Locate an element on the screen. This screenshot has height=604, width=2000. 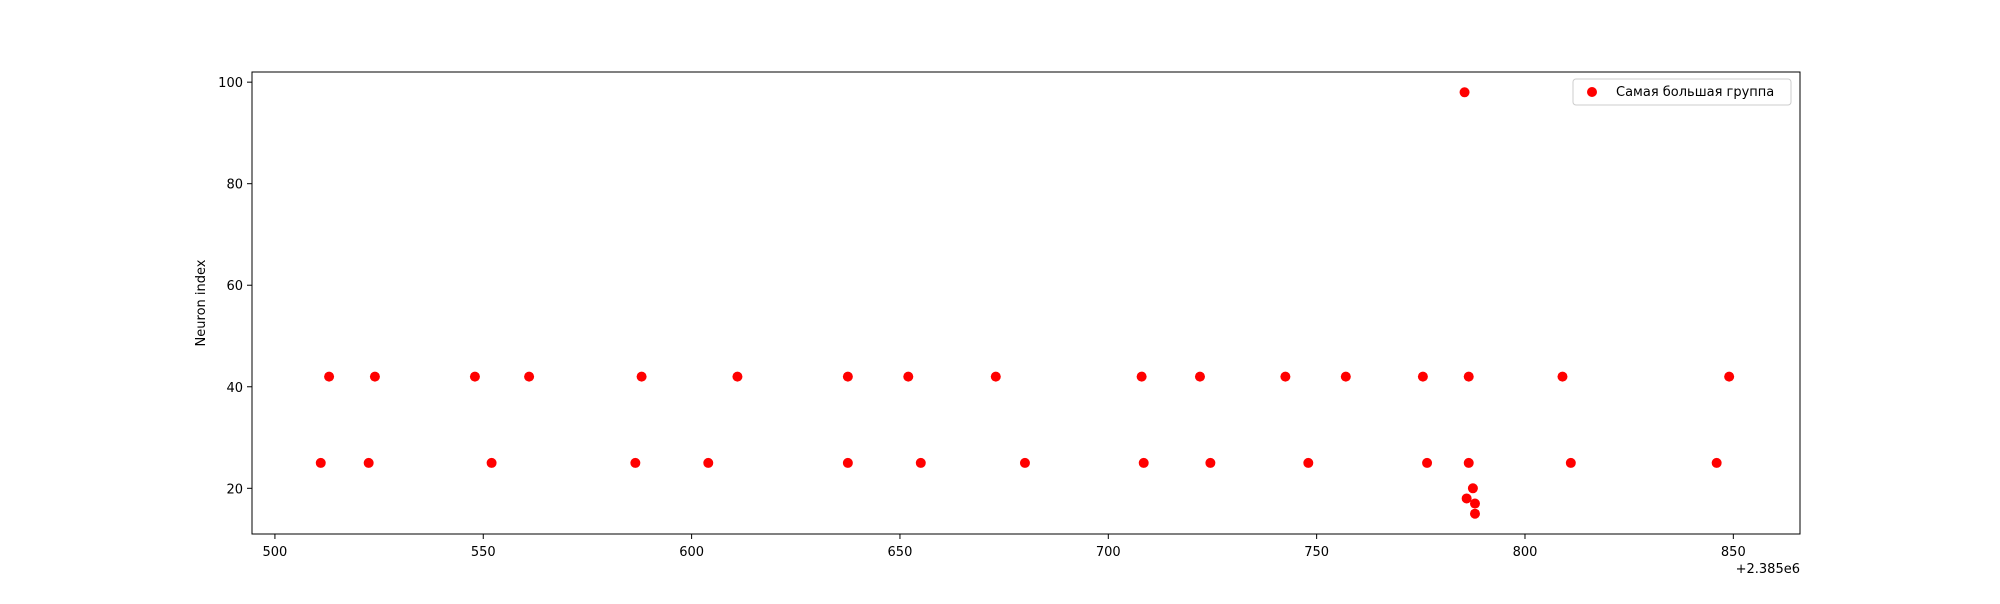
x-tick-label: 500 is located at coordinates (275, 552).